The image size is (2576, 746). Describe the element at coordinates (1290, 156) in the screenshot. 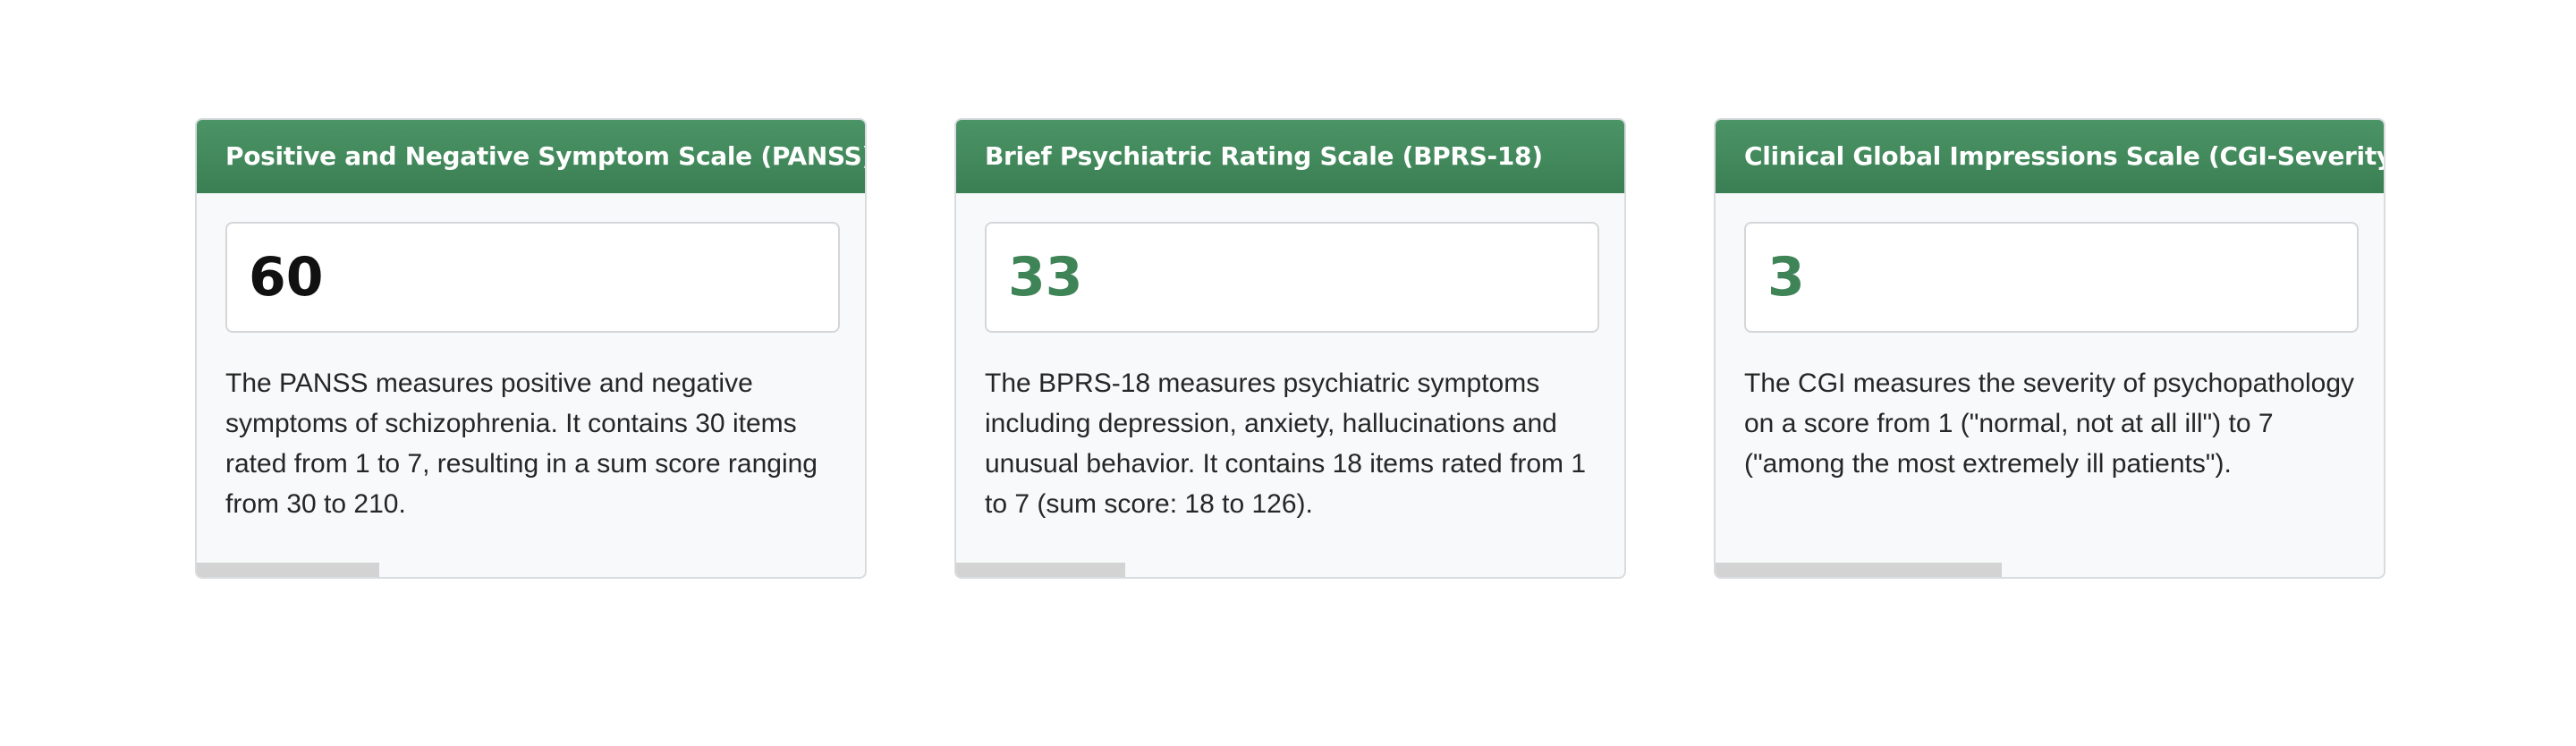

I see `bprs-card-title: Brief Psychiatric Rating Scale (BPRS-18)` at that location.